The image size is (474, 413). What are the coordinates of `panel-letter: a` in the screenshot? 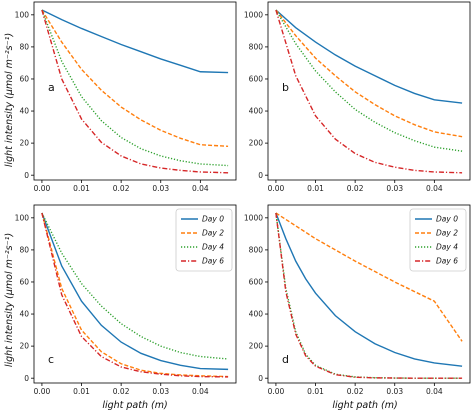 It's located at (51, 87).